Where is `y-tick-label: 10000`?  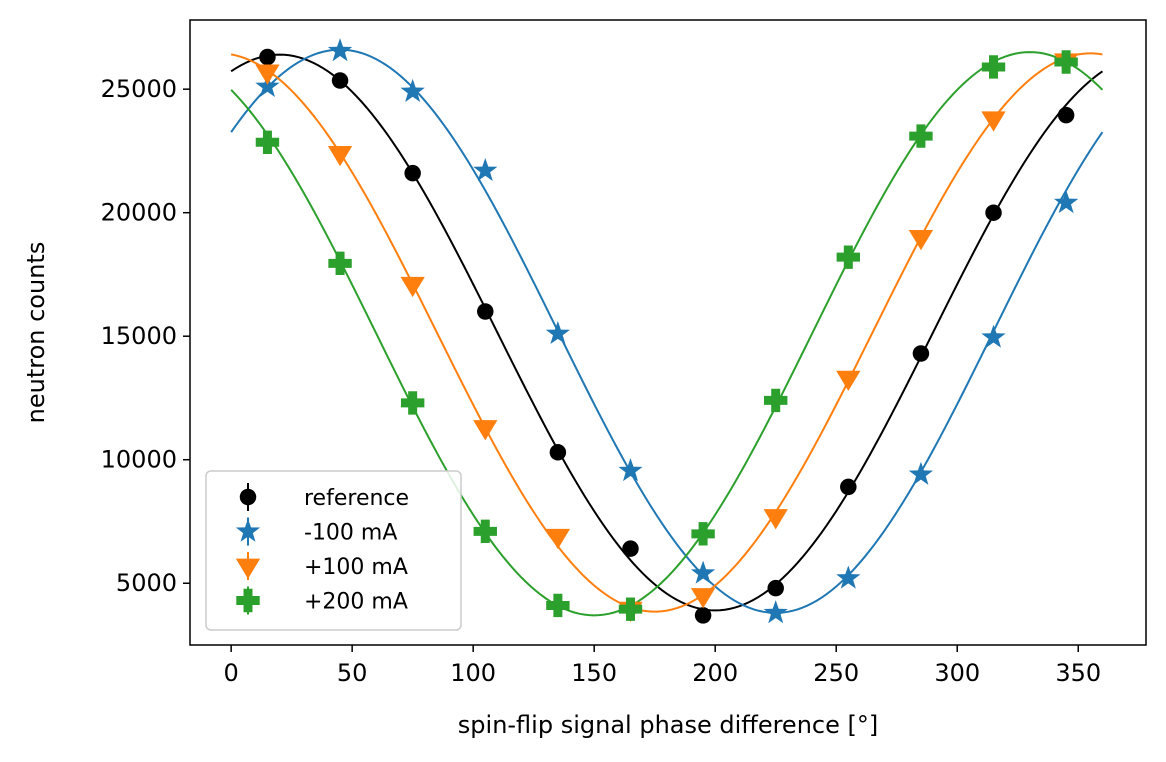
y-tick-label: 10000 is located at coordinates (139, 460).